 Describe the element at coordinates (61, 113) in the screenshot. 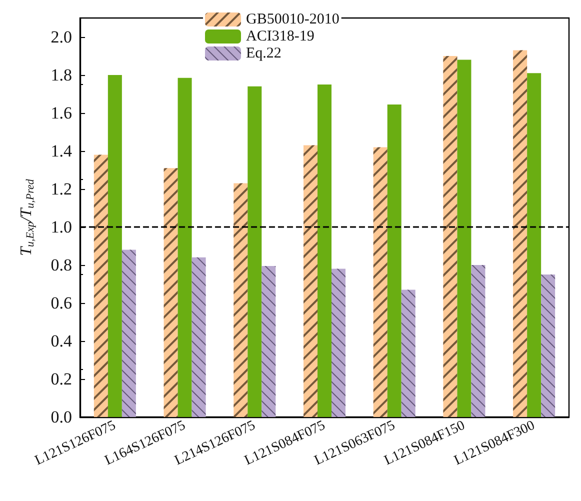

I see `y-tick-label: 1.6` at that location.